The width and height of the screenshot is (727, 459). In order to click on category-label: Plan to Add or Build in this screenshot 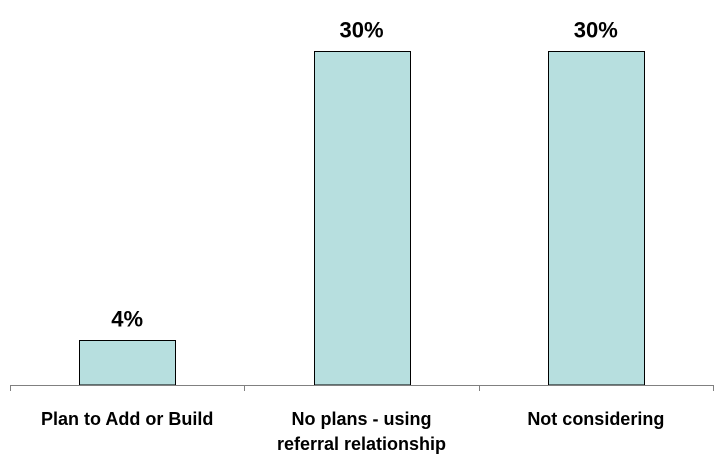, I will do `click(127, 419)`.